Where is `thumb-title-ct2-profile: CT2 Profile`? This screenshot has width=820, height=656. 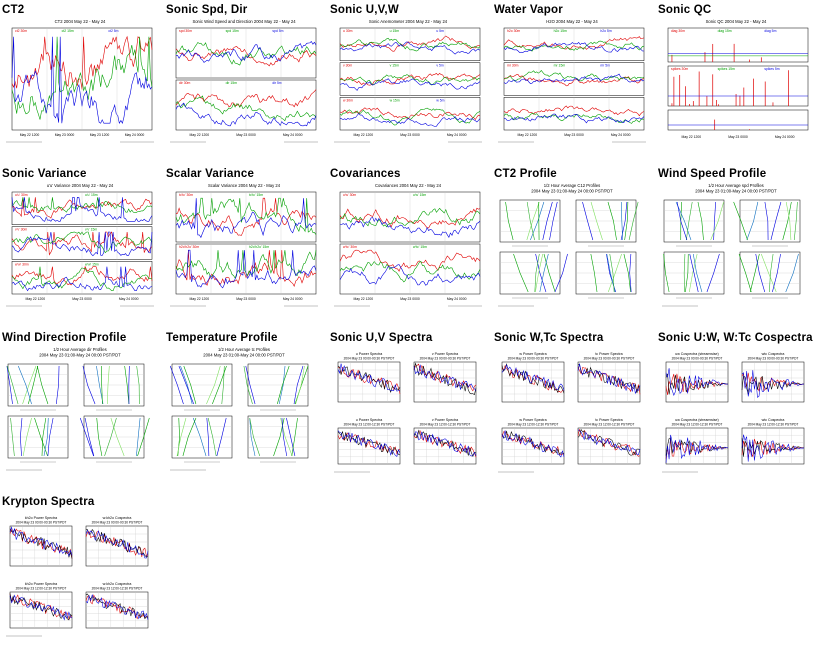
thumb-title-ct2-profile: CT2 Profile is located at coordinates (525, 174).